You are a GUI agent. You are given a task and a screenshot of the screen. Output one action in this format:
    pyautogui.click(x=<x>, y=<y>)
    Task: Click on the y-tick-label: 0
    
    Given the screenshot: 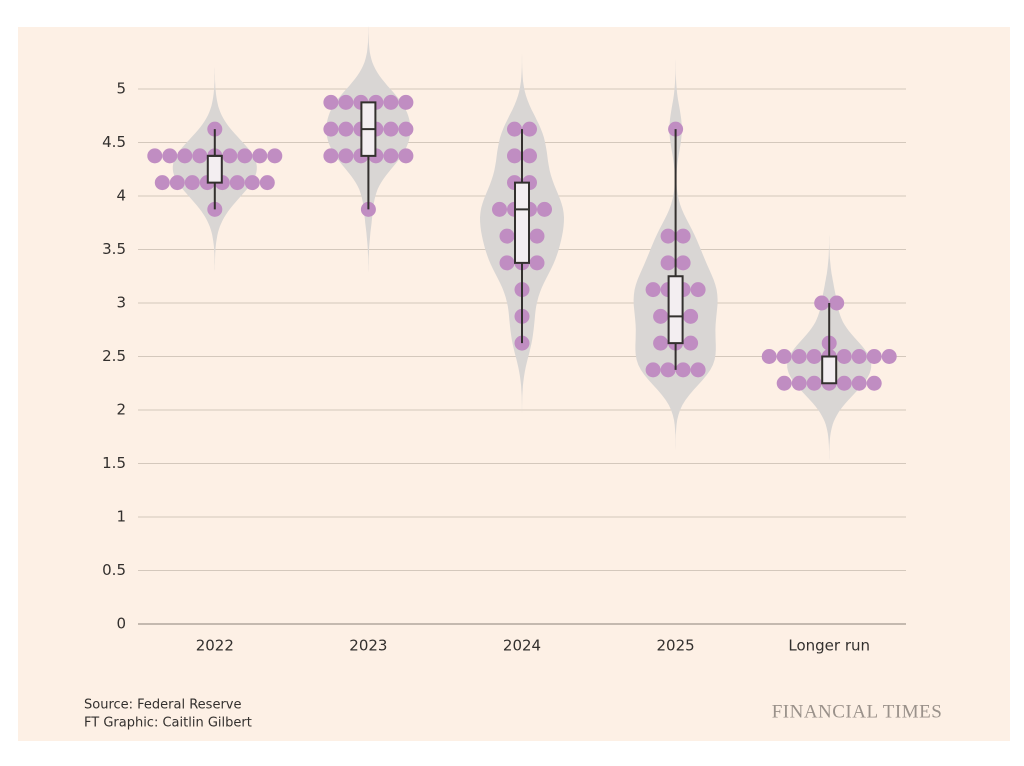 What is the action you would take?
    pyautogui.click(x=121, y=624)
    